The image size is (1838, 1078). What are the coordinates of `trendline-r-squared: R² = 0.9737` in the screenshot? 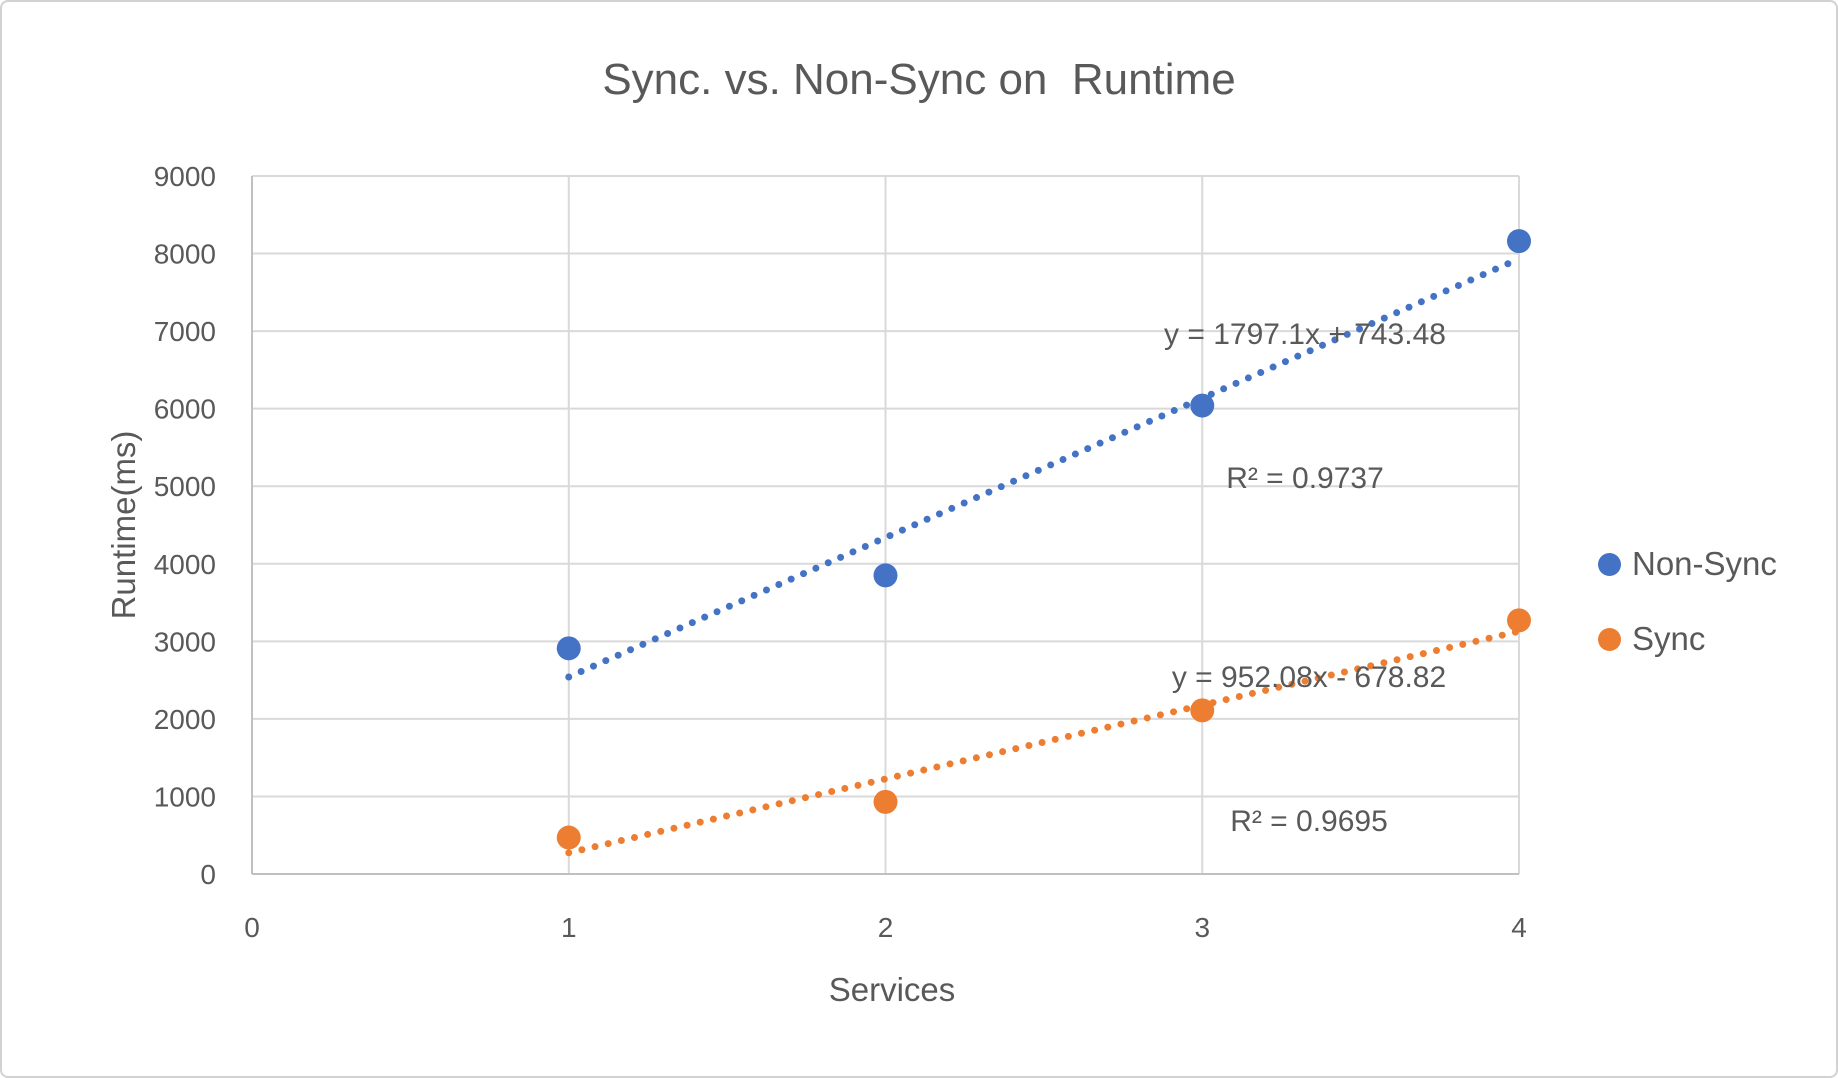 It's located at (1305, 478).